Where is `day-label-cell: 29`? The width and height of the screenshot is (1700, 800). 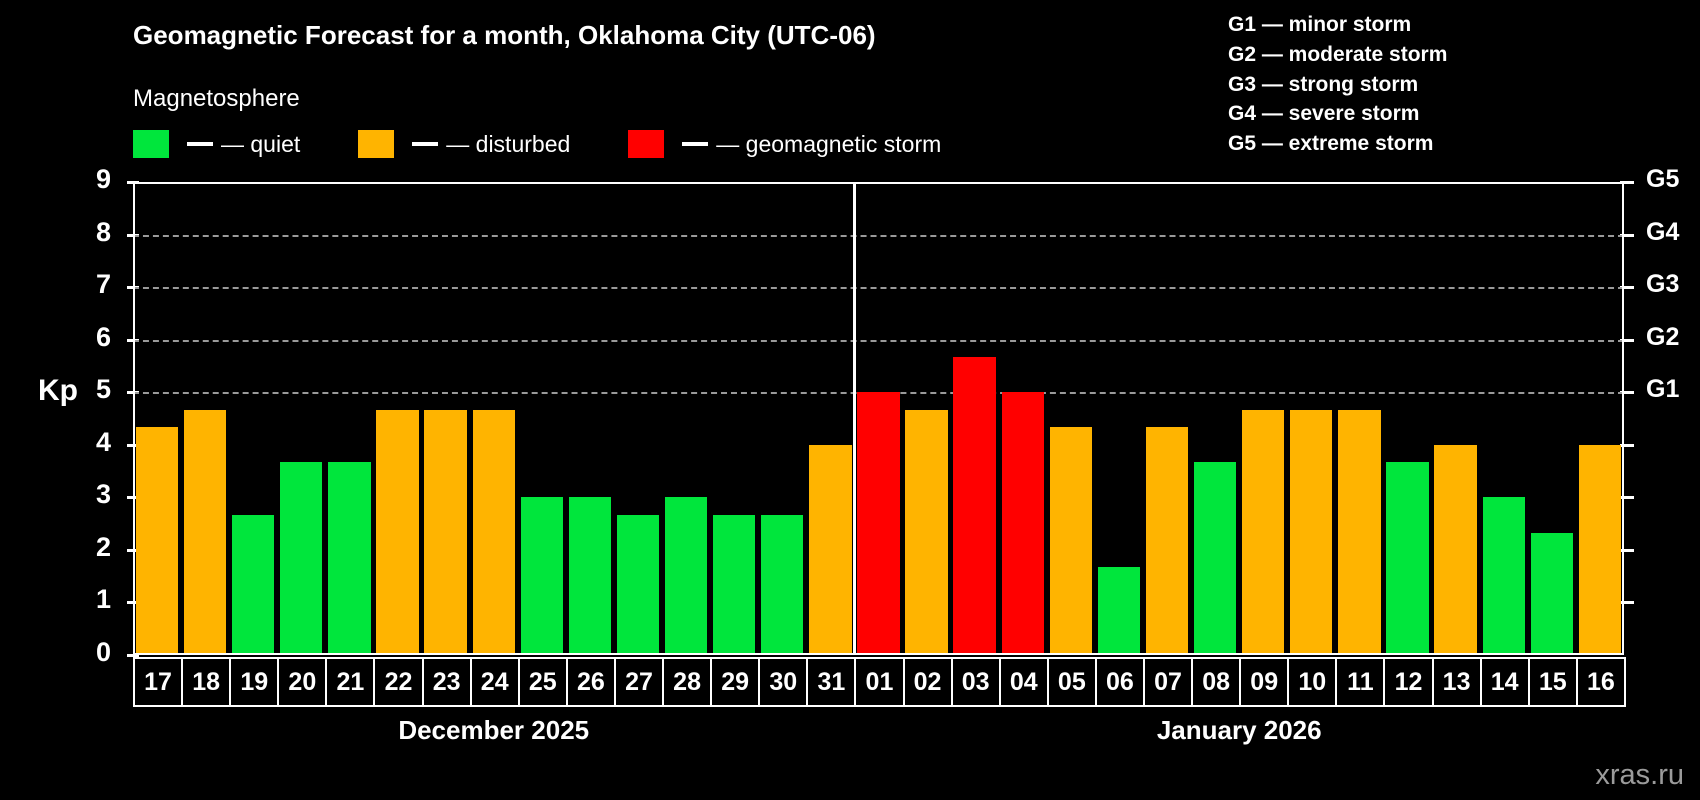
day-label-cell: 29 is located at coordinates (735, 682).